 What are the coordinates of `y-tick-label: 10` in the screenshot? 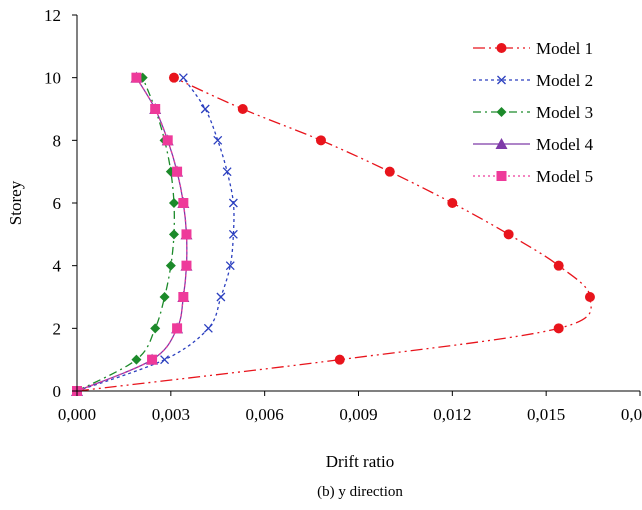 It's located at (52, 78).